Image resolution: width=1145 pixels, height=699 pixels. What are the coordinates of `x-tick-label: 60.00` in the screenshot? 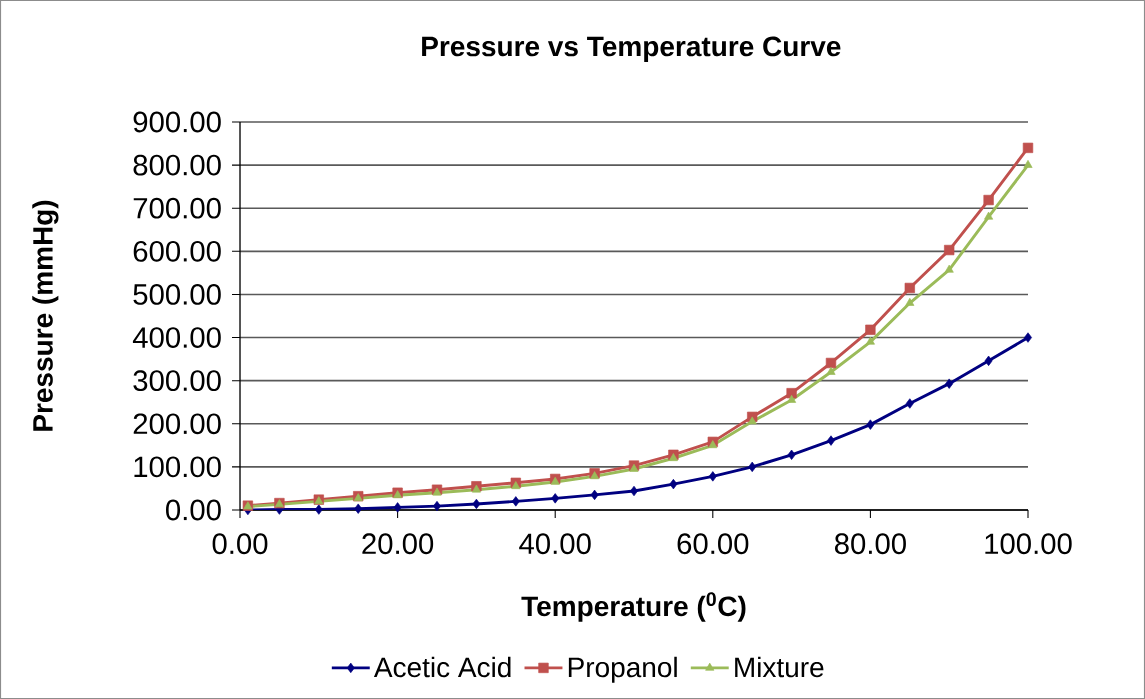 It's located at (713, 544).